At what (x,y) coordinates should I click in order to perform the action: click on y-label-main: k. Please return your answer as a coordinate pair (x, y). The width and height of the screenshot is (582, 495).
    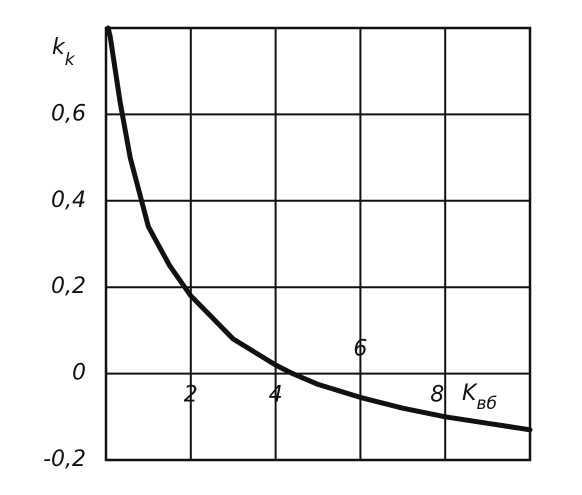
    Looking at the image, I should click on (59, 47).